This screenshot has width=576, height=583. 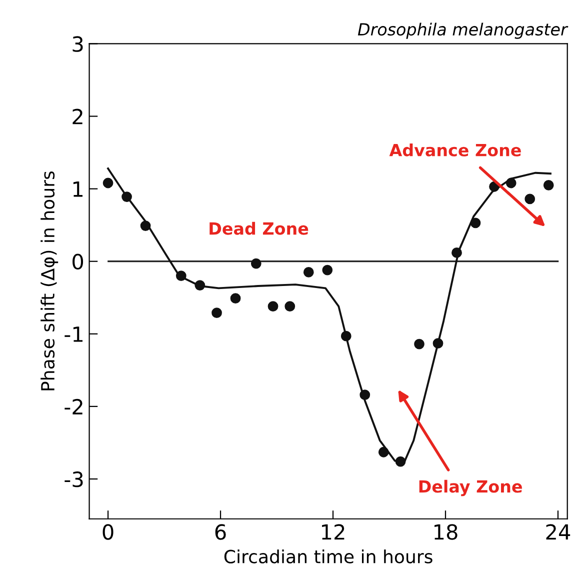 What do you see at coordinates (73, 479) in the screenshot?
I see `y-tick-label: -3` at bounding box center [73, 479].